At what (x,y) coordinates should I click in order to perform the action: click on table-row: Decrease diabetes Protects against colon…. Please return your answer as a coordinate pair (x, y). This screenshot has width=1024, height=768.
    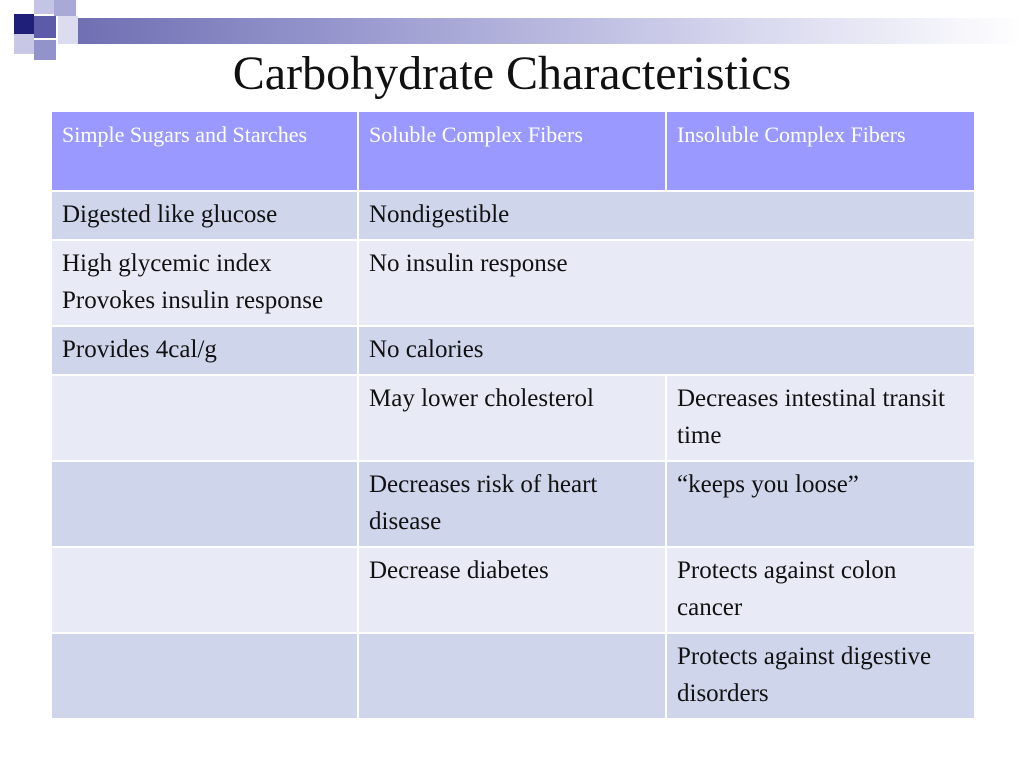
    Looking at the image, I should click on (513, 590).